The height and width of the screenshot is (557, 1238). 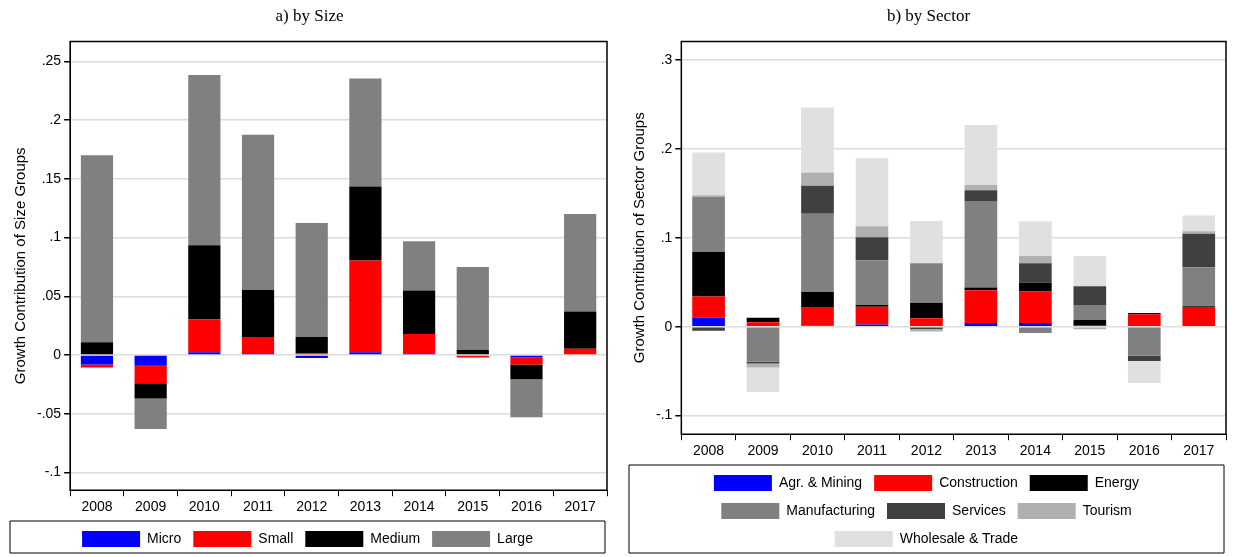 I want to click on legend-label: Medium, so click(x=395, y=537).